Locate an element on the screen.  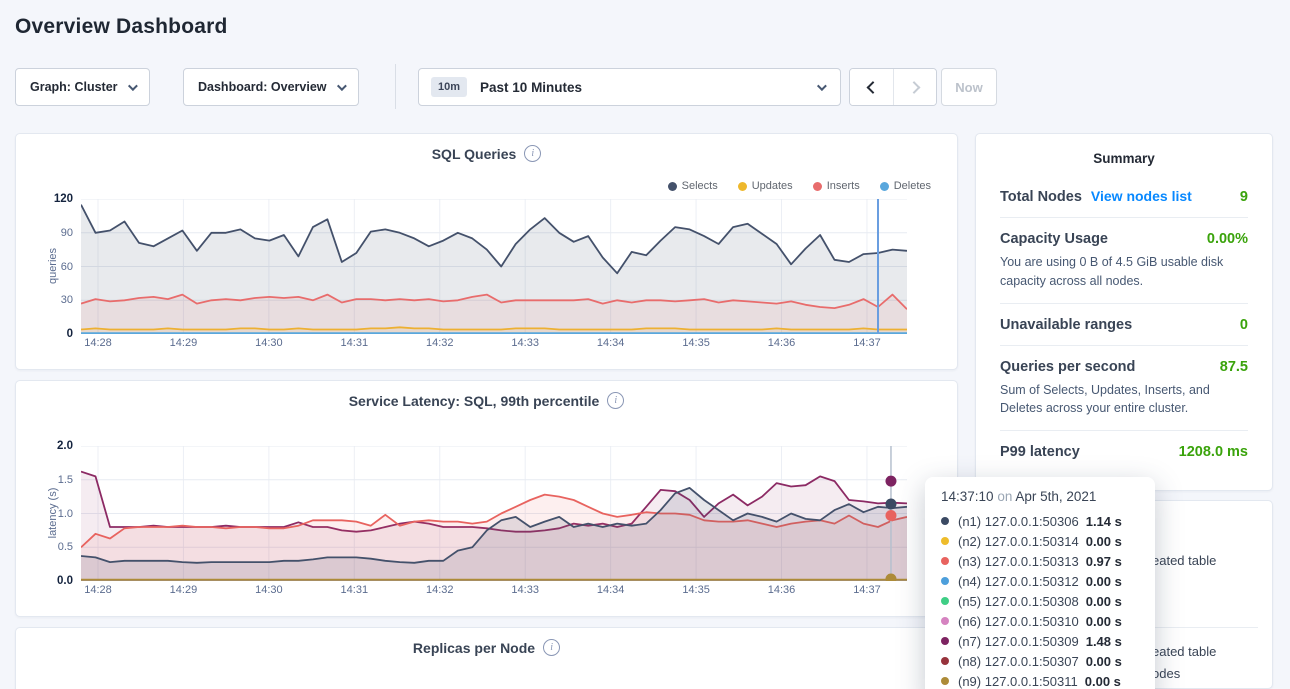
tooltip-row: (n4) 127.0.0.1:50312 0.00 s is located at coordinates (1041, 581).